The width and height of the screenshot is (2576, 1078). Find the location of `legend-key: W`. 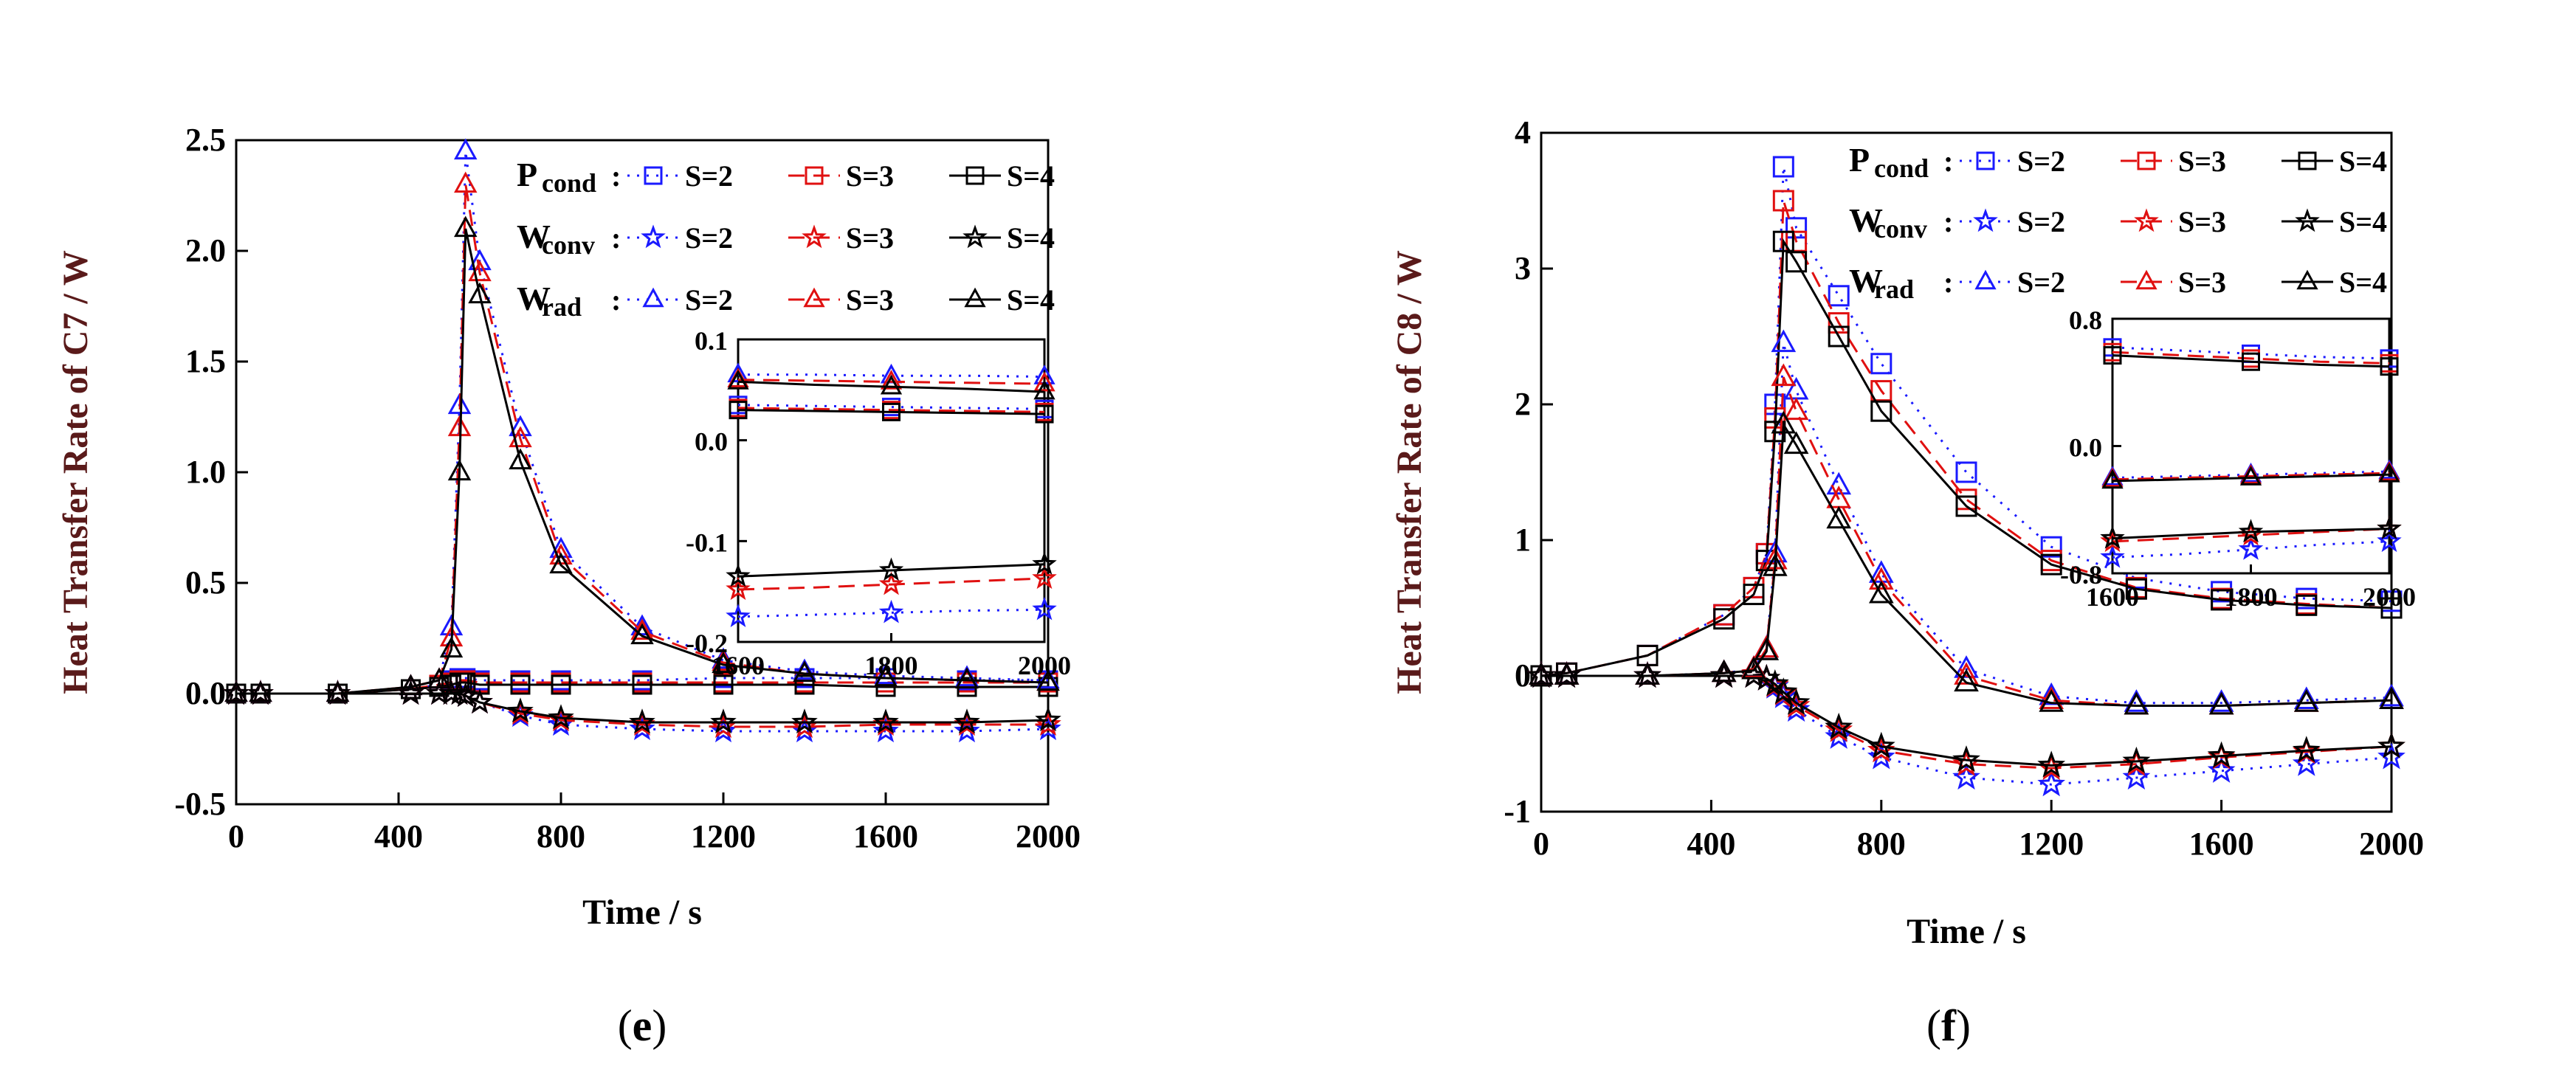

legend-key: W is located at coordinates (1866, 281).